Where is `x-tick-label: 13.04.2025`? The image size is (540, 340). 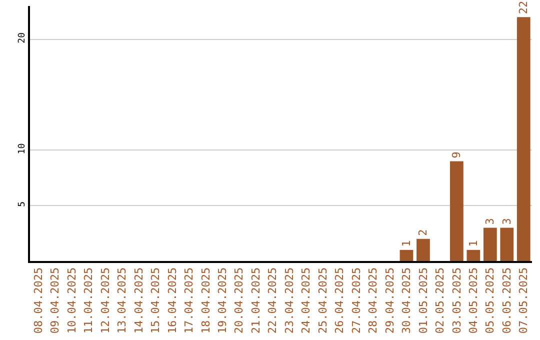
x-tick-label: 13.04.2025 is located at coordinates (122, 300).